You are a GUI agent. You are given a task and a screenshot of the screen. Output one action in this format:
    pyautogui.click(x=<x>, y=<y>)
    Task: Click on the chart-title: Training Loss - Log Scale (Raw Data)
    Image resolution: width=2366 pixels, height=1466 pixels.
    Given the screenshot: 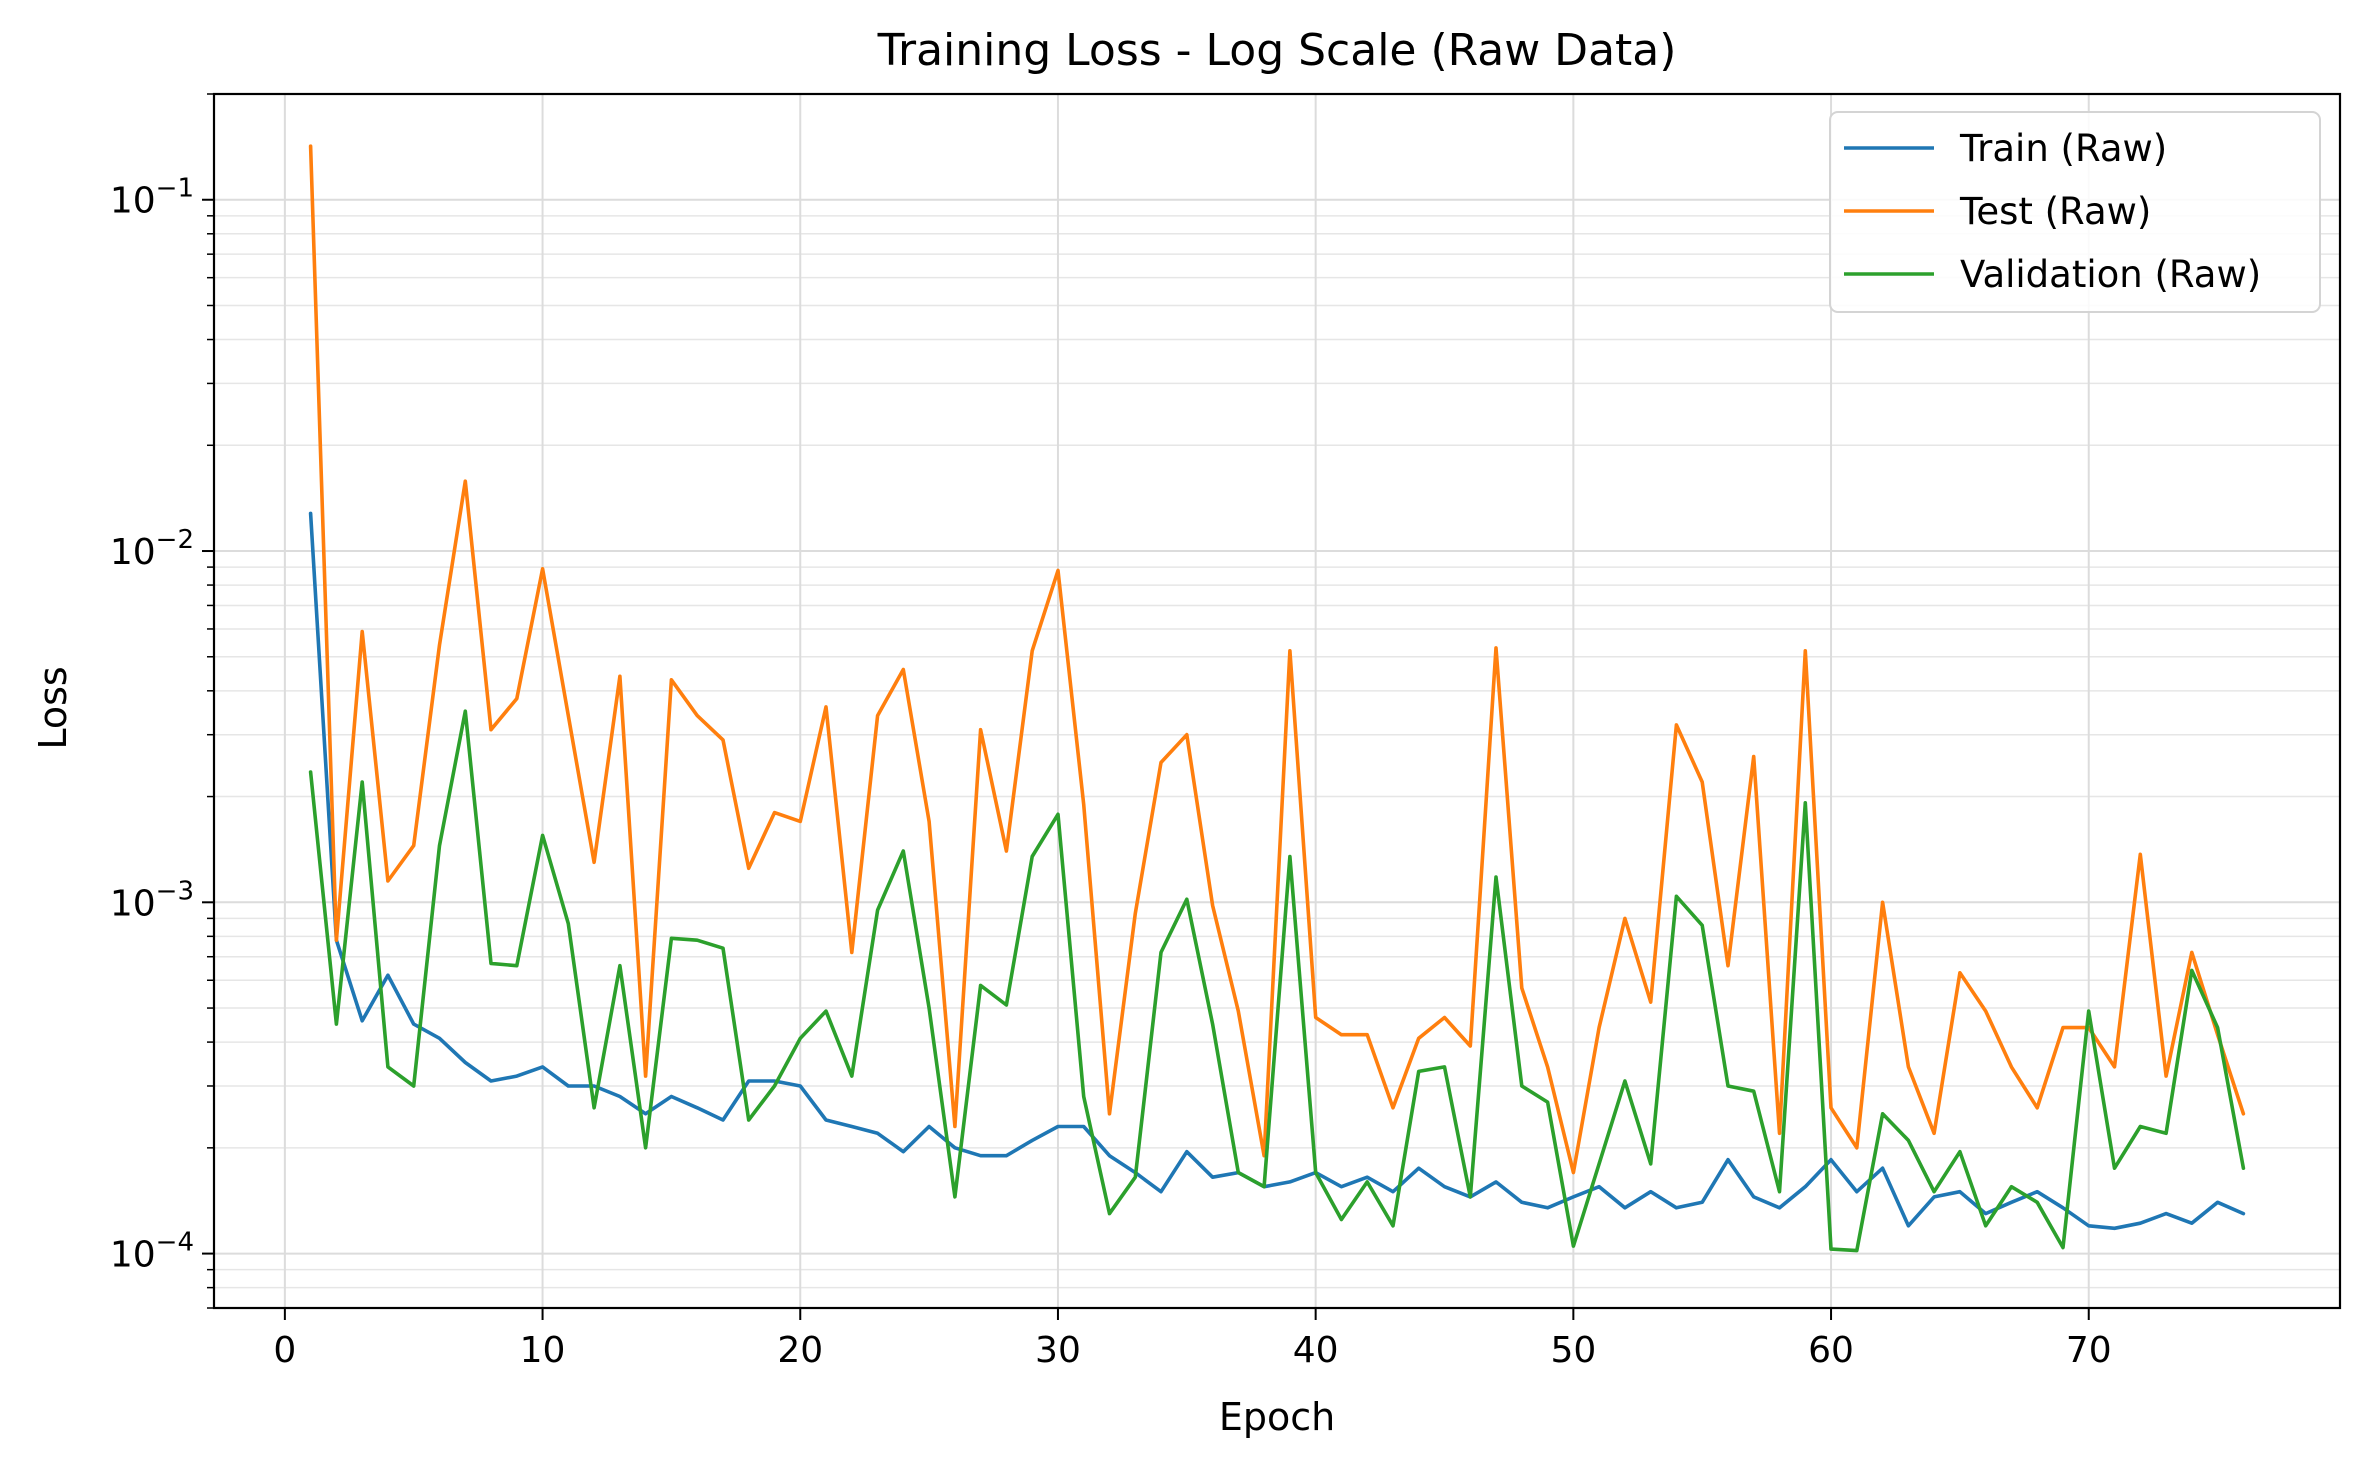 What is the action you would take?
    pyautogui.click(x=1277, y=50)
    